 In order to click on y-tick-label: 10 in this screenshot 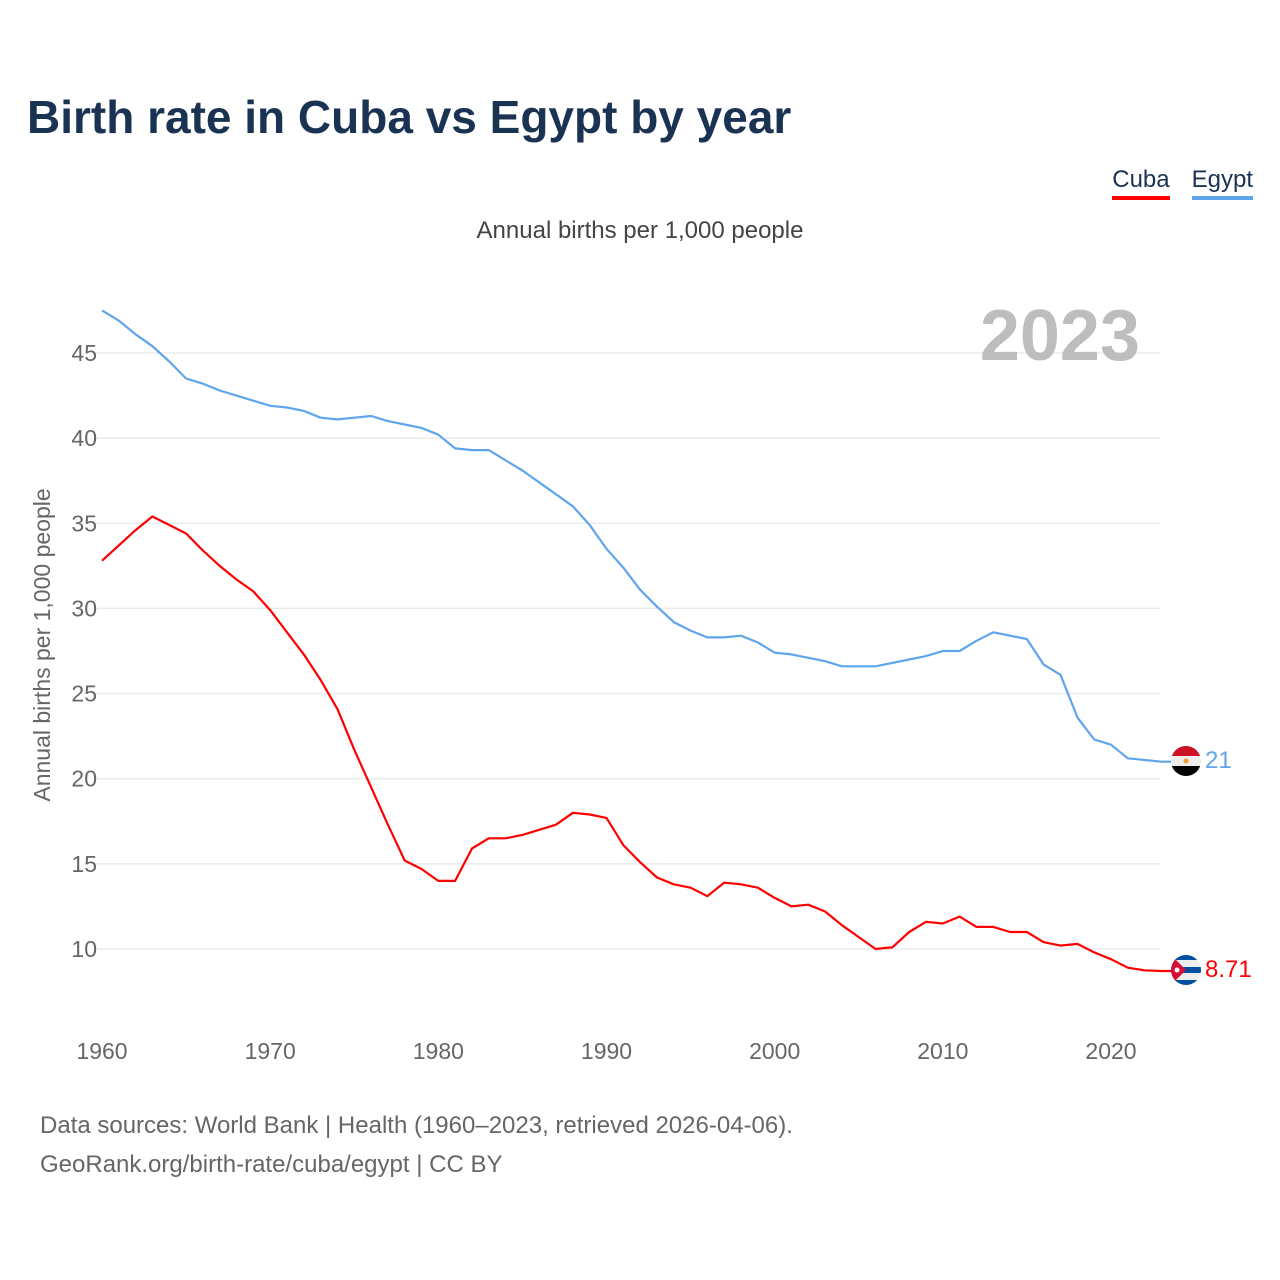, I will do `click(84, 949)`.